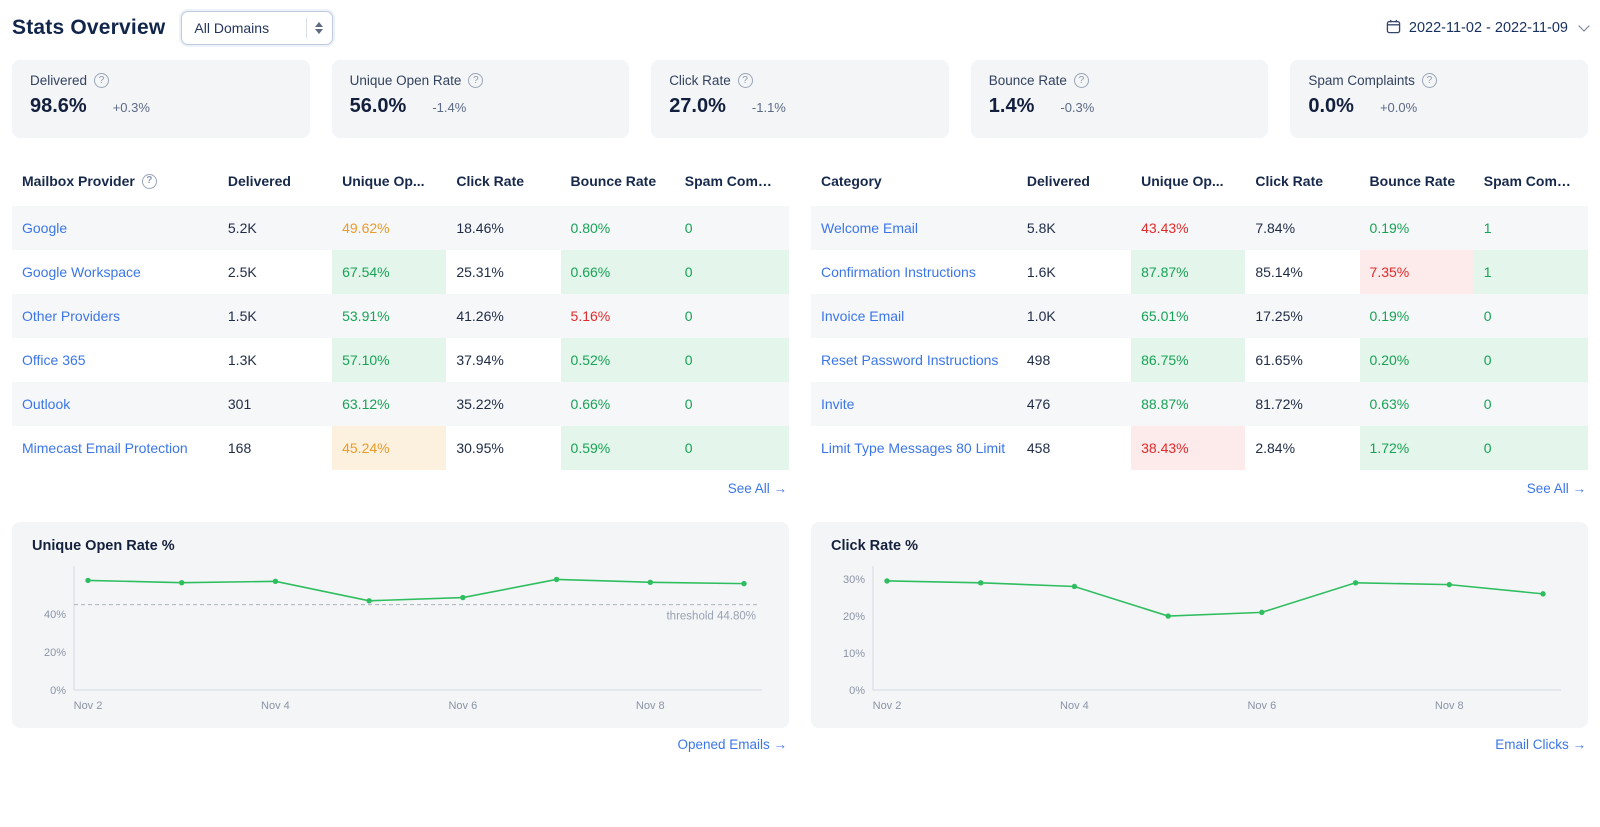  What do you see at coordinates (275, 316) in the screenshot?
I see `table-cell: 1.5K` at bounding box center [275, 316].